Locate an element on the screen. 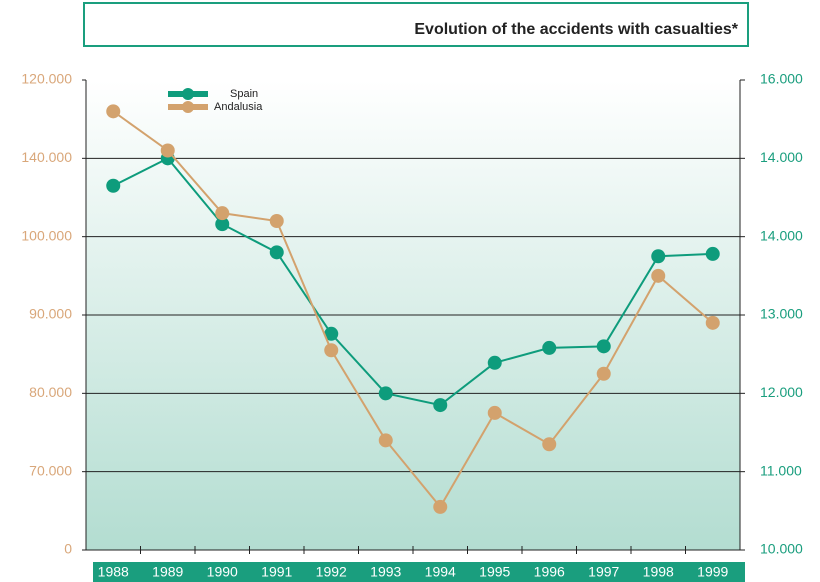  x-tick-label: 1998 is located at coordinates (658, 572).